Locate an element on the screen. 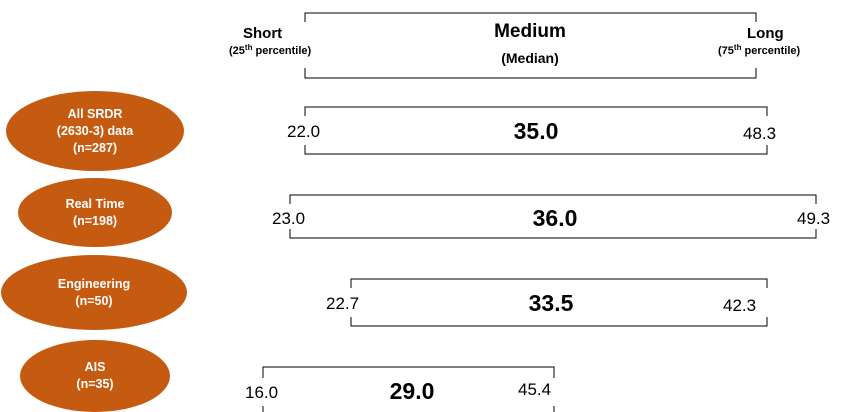 The image size is (842, 412). short-value-all-srdr: 22.0 is located at coordinates (304, 131).